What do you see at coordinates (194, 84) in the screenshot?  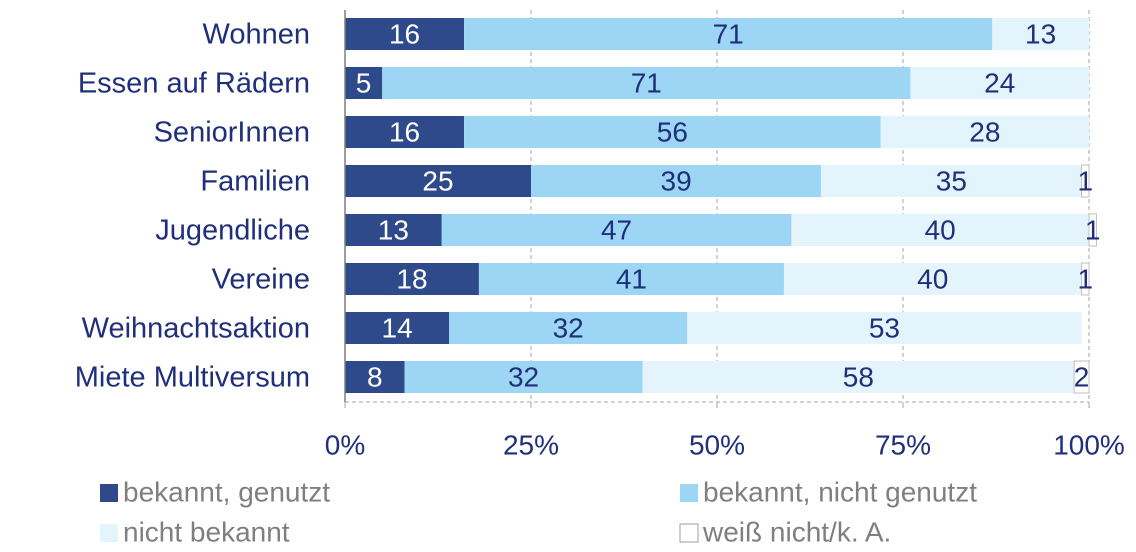 I see `category-label: Essen auf Rädern` at bounding box center [194, 84].